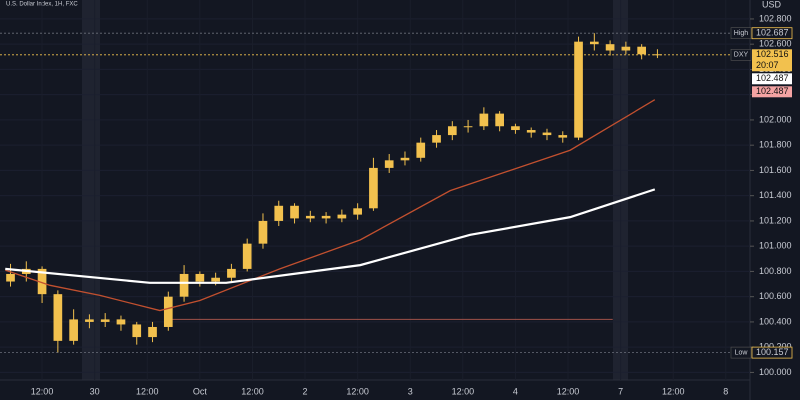  Describe the element at coordinates (775, 44) in the screenshot. I see `y-tick-label: 102.600` at that location.